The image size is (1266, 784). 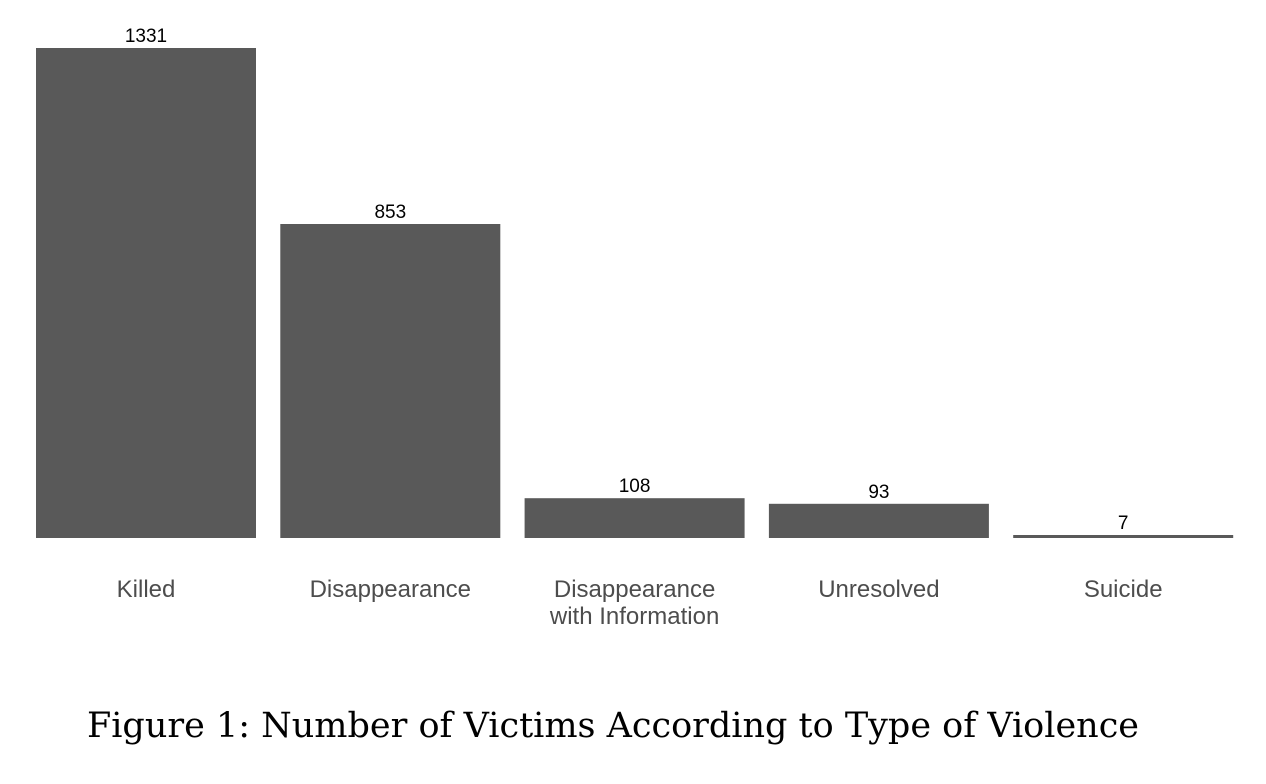 I want to click on bar-value-label-3: 93, so click(x=878, y=492).